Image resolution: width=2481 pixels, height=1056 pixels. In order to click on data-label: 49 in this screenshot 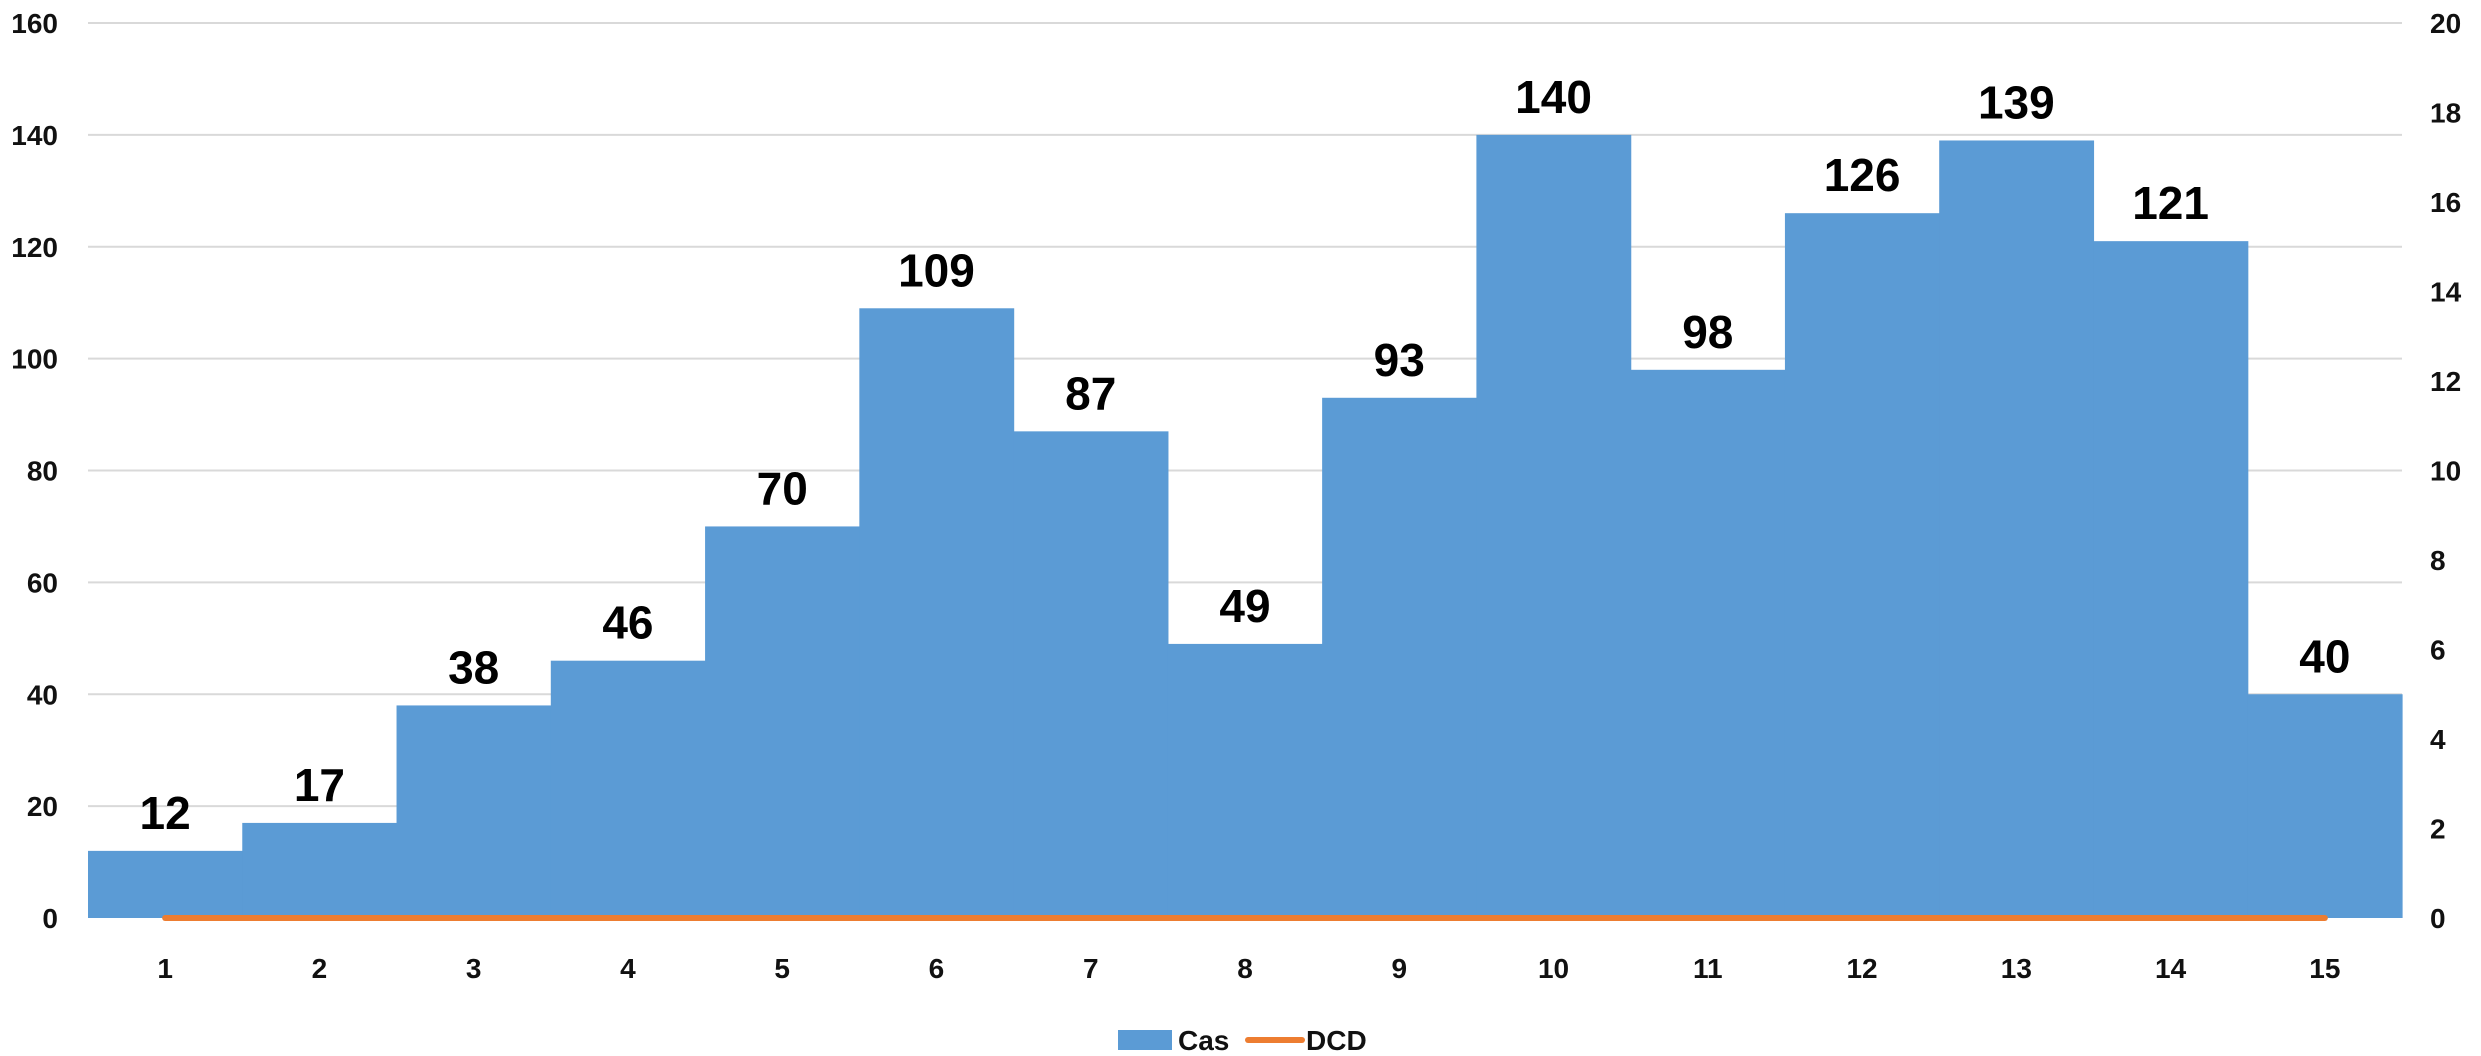, I will do `click(1244, 606)`.